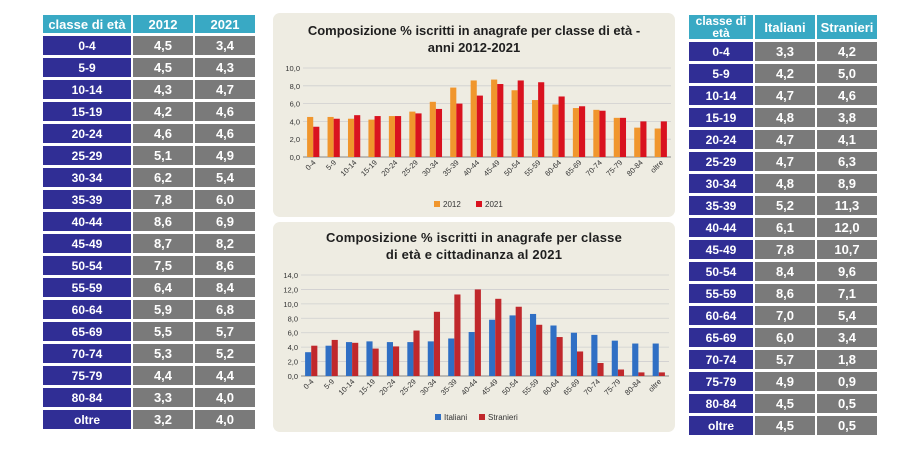 The width and height of the screenshot is (913, 462). What do you see at coordinates (149, 309) in the screenshot?
I see `left-row: 60-64 5,9 6,8` at bounding box center [149, 309].